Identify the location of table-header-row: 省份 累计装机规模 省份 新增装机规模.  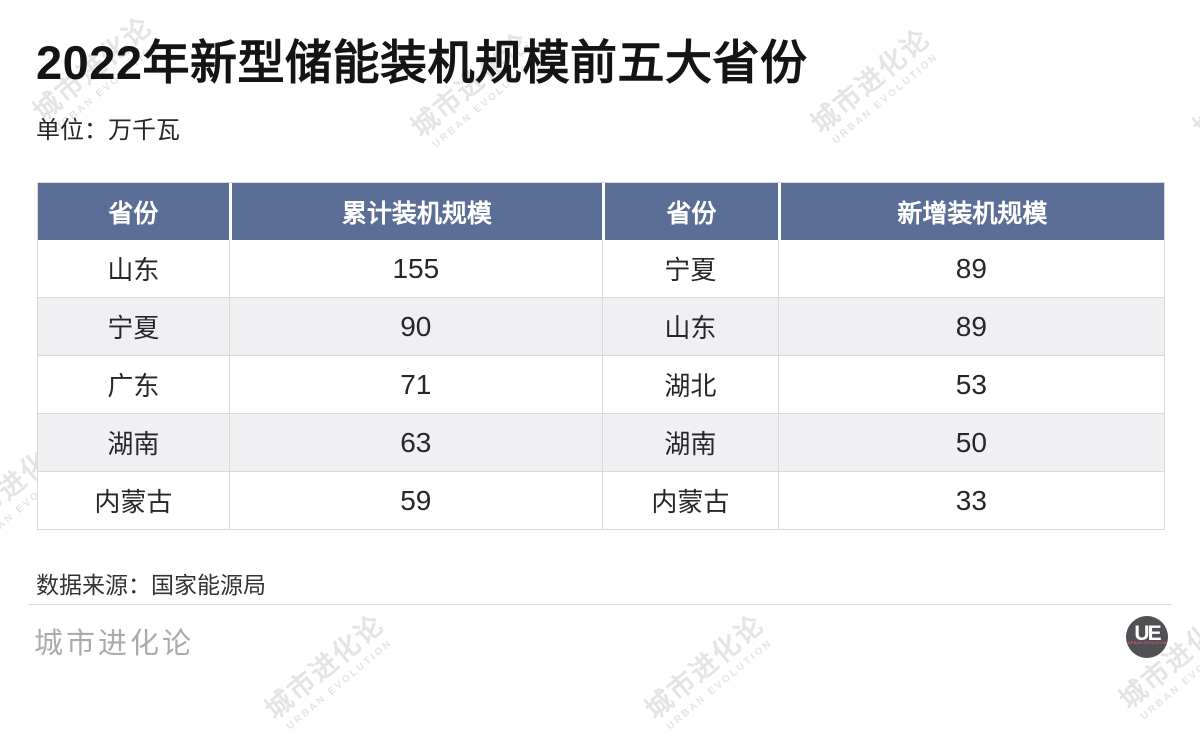
(601, 211).